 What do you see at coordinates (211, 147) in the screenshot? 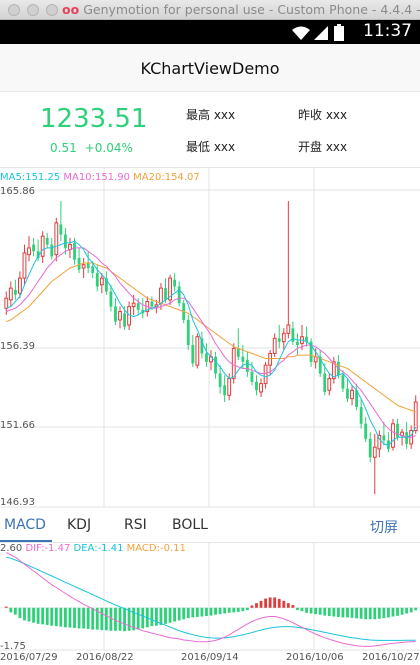
I see `low-stat: 最低 xxx` at bounding box center [211, 147].